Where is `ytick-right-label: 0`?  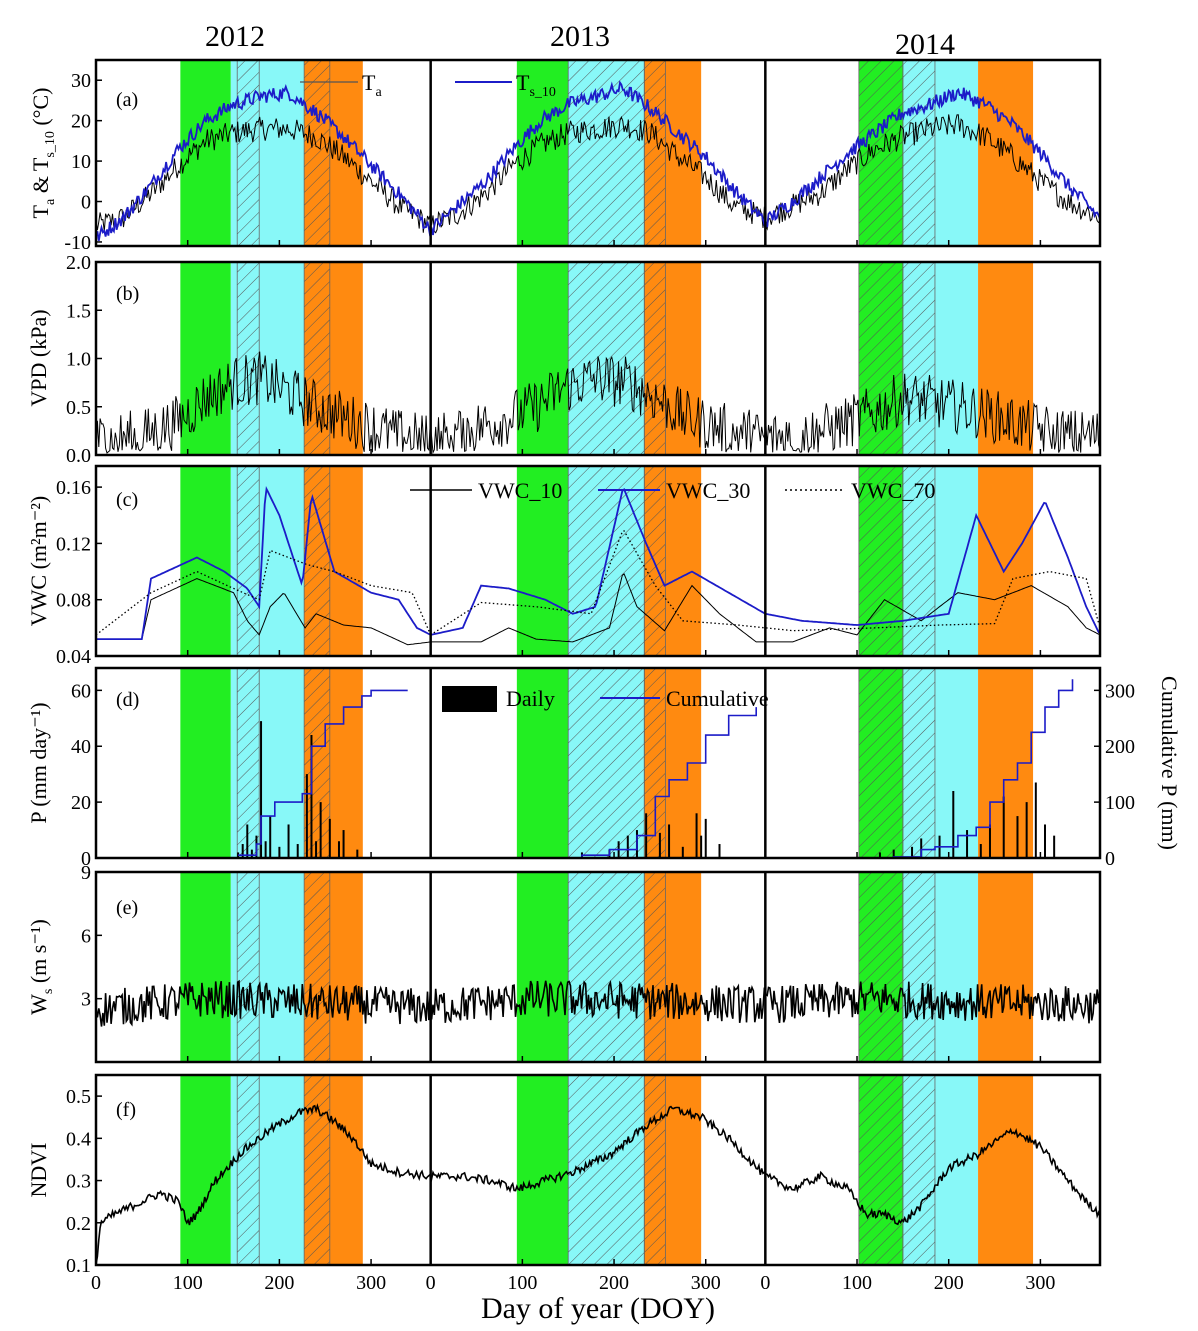
ytick-right-label: 0 is located at coordinates (1110, 859).